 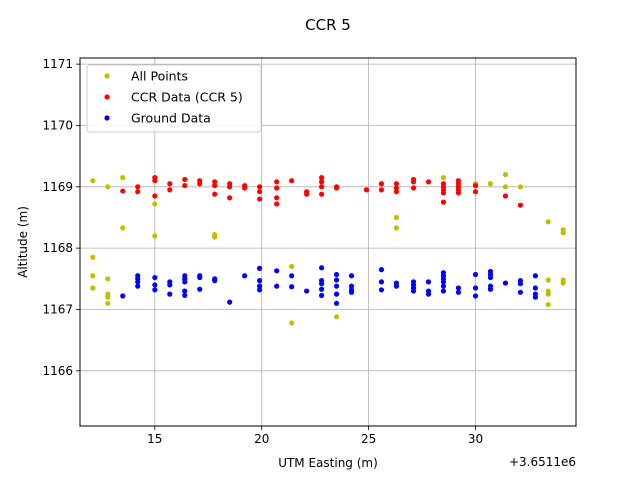 What do you see at coordinates (328, 463) in the screenshot?
I see `x-axis-label: UTM Easting (m)` at bounding box center [328, 463].